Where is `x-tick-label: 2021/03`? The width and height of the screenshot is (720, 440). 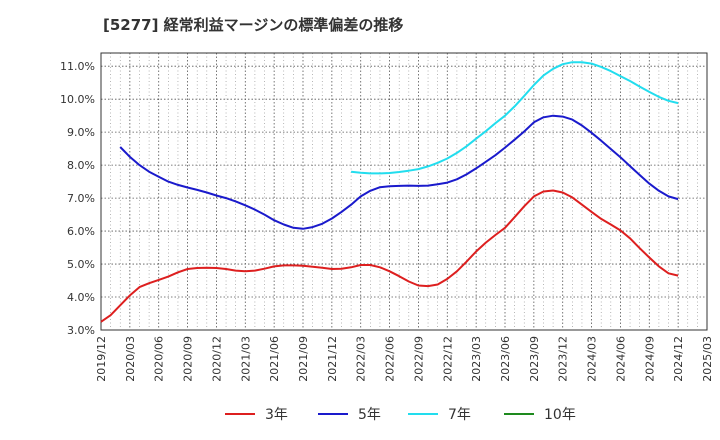
x-tick-label: 2021/03 is located at coordinates (245, 359).